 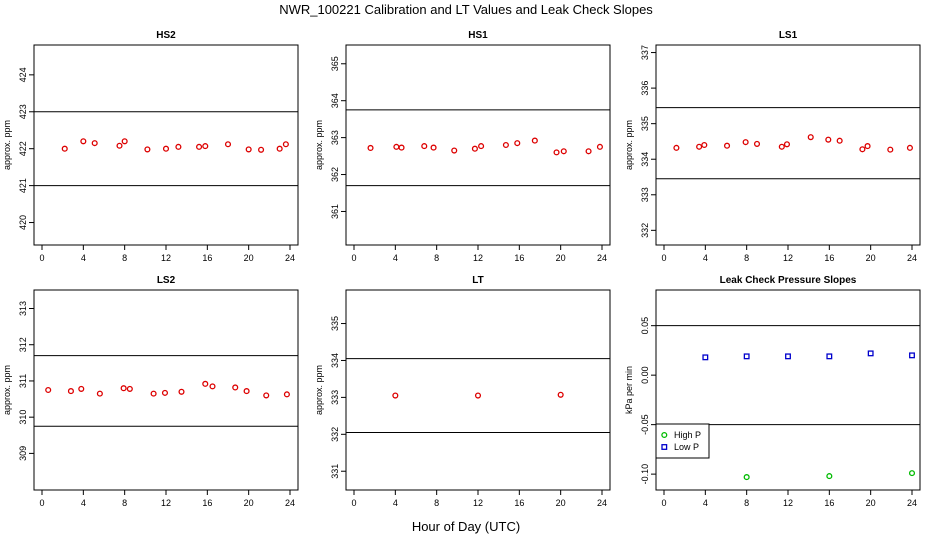 I want to click on legend-marker, so click(x=664, y=447).